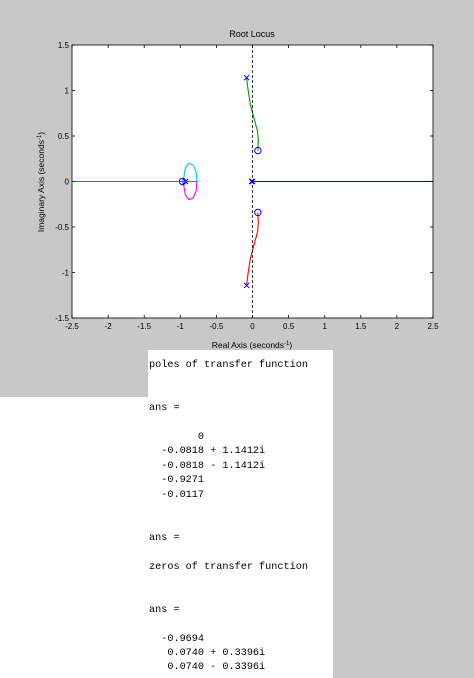 Image resolution: width=474 pixels, height=678 pixels. Describe the element at coordinates (177, 495) in the screenshot. I see `console-line: -0.0117` at that location.